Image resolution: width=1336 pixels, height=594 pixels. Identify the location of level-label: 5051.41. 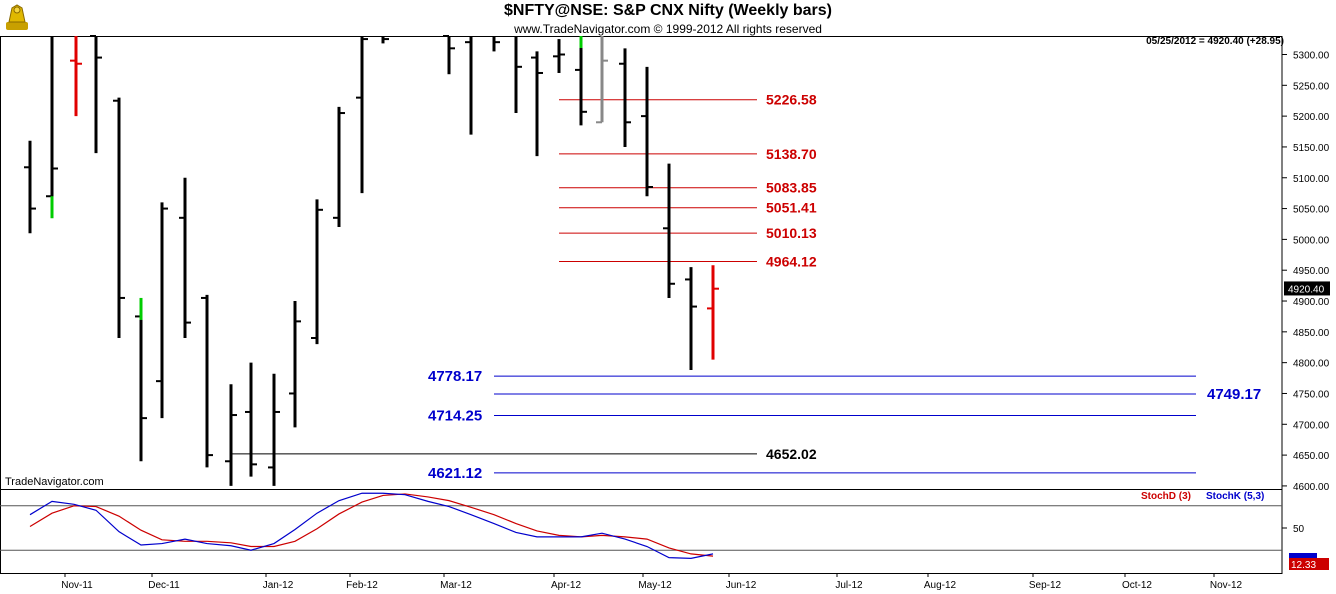
(791, 208).